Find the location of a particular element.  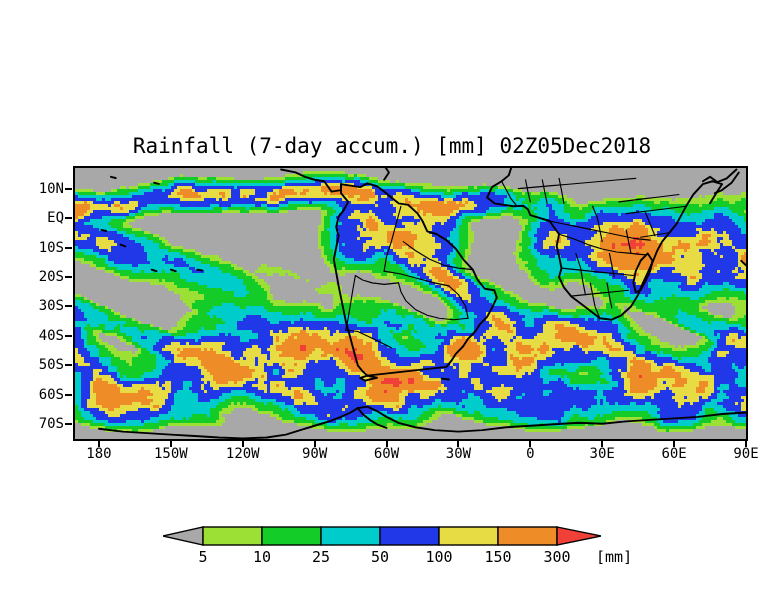

colorbar-tick-label: 50 is located at coordinates (380, 557).